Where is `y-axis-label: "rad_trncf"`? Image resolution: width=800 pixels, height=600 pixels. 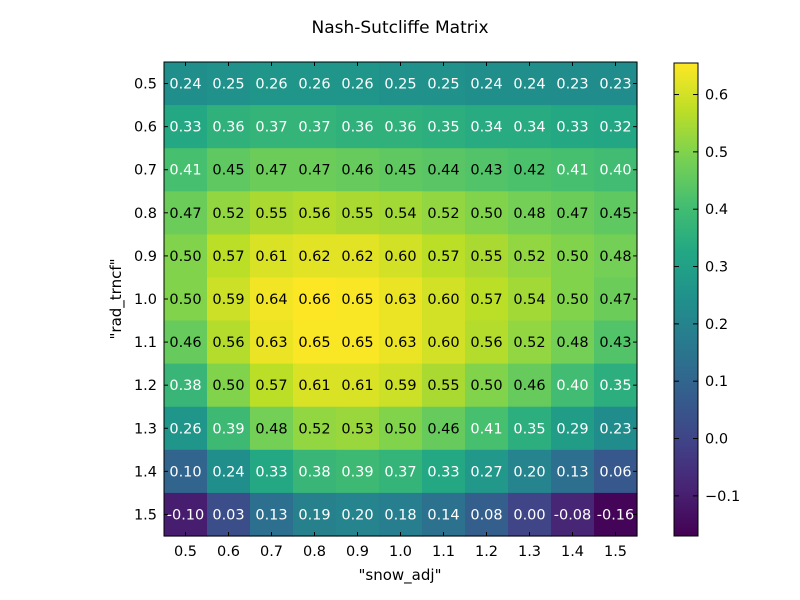 y-axis-label: "rad_trncf" is located at coordinates (116, 299).